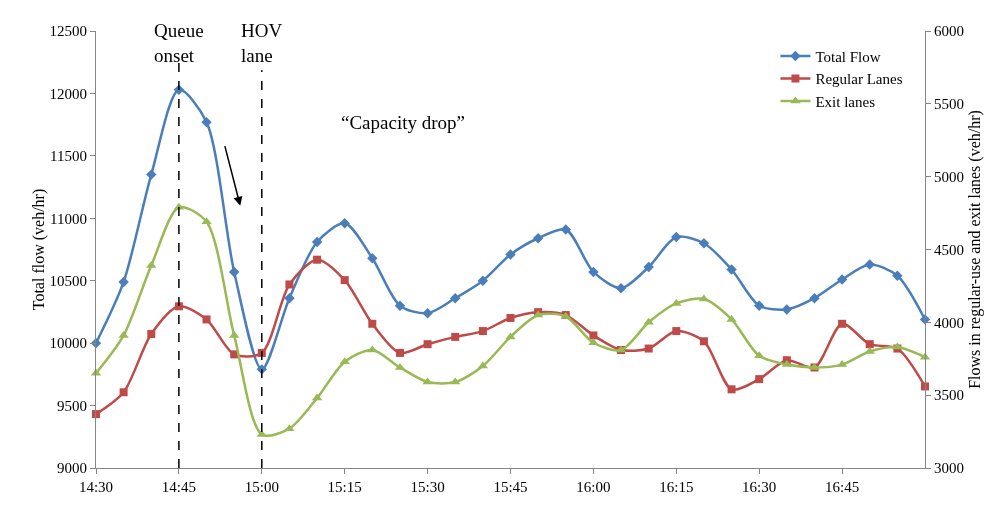  What do you see at coordinates (68, 156) in the screenshot?
I see `y-tick-label: 11500` at bounding box center [68, 156].